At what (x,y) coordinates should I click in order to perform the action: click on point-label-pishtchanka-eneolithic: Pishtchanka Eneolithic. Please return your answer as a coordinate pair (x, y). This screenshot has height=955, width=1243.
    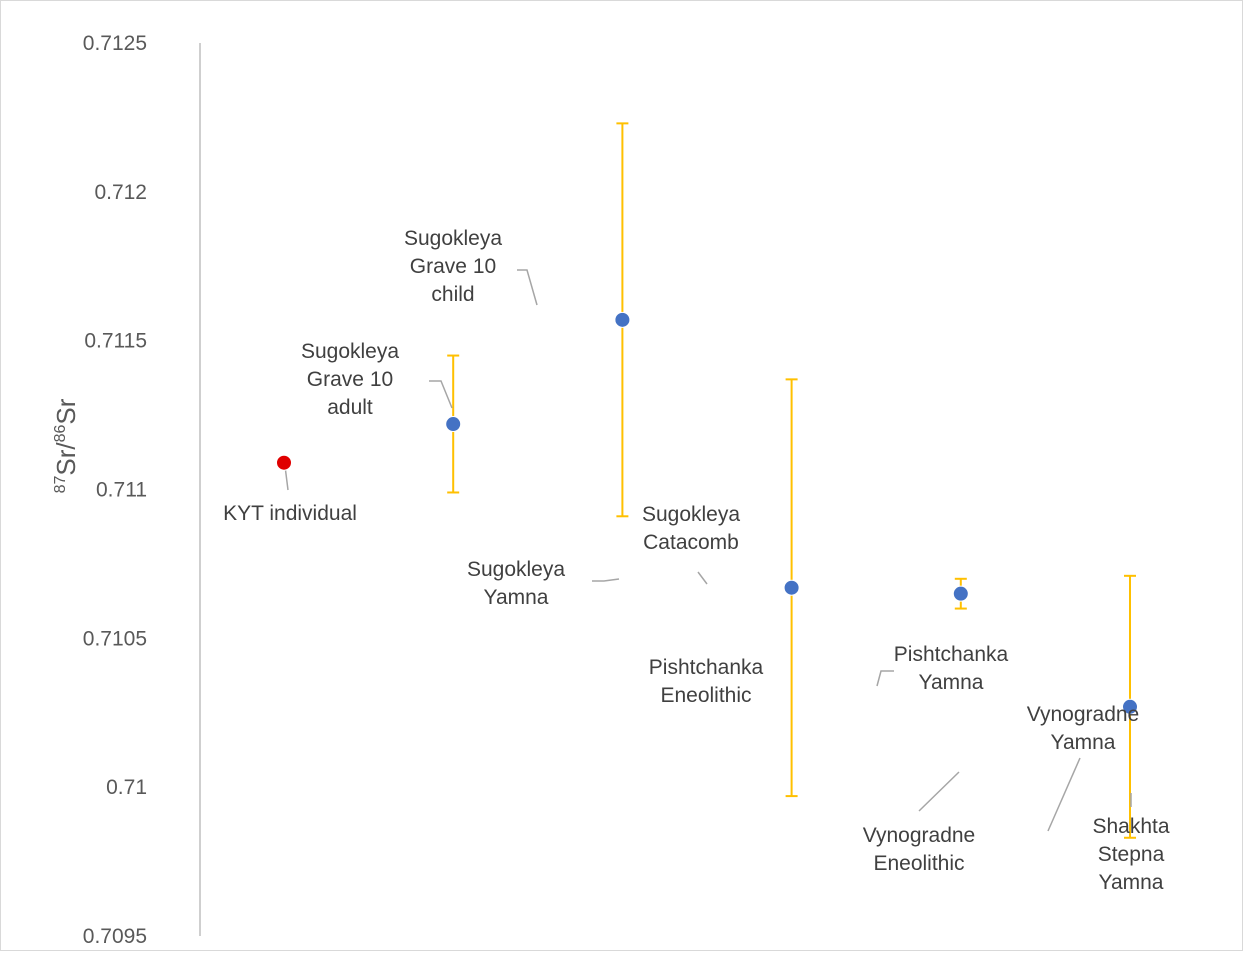
    Looking at the image, I should click on (706, 681).